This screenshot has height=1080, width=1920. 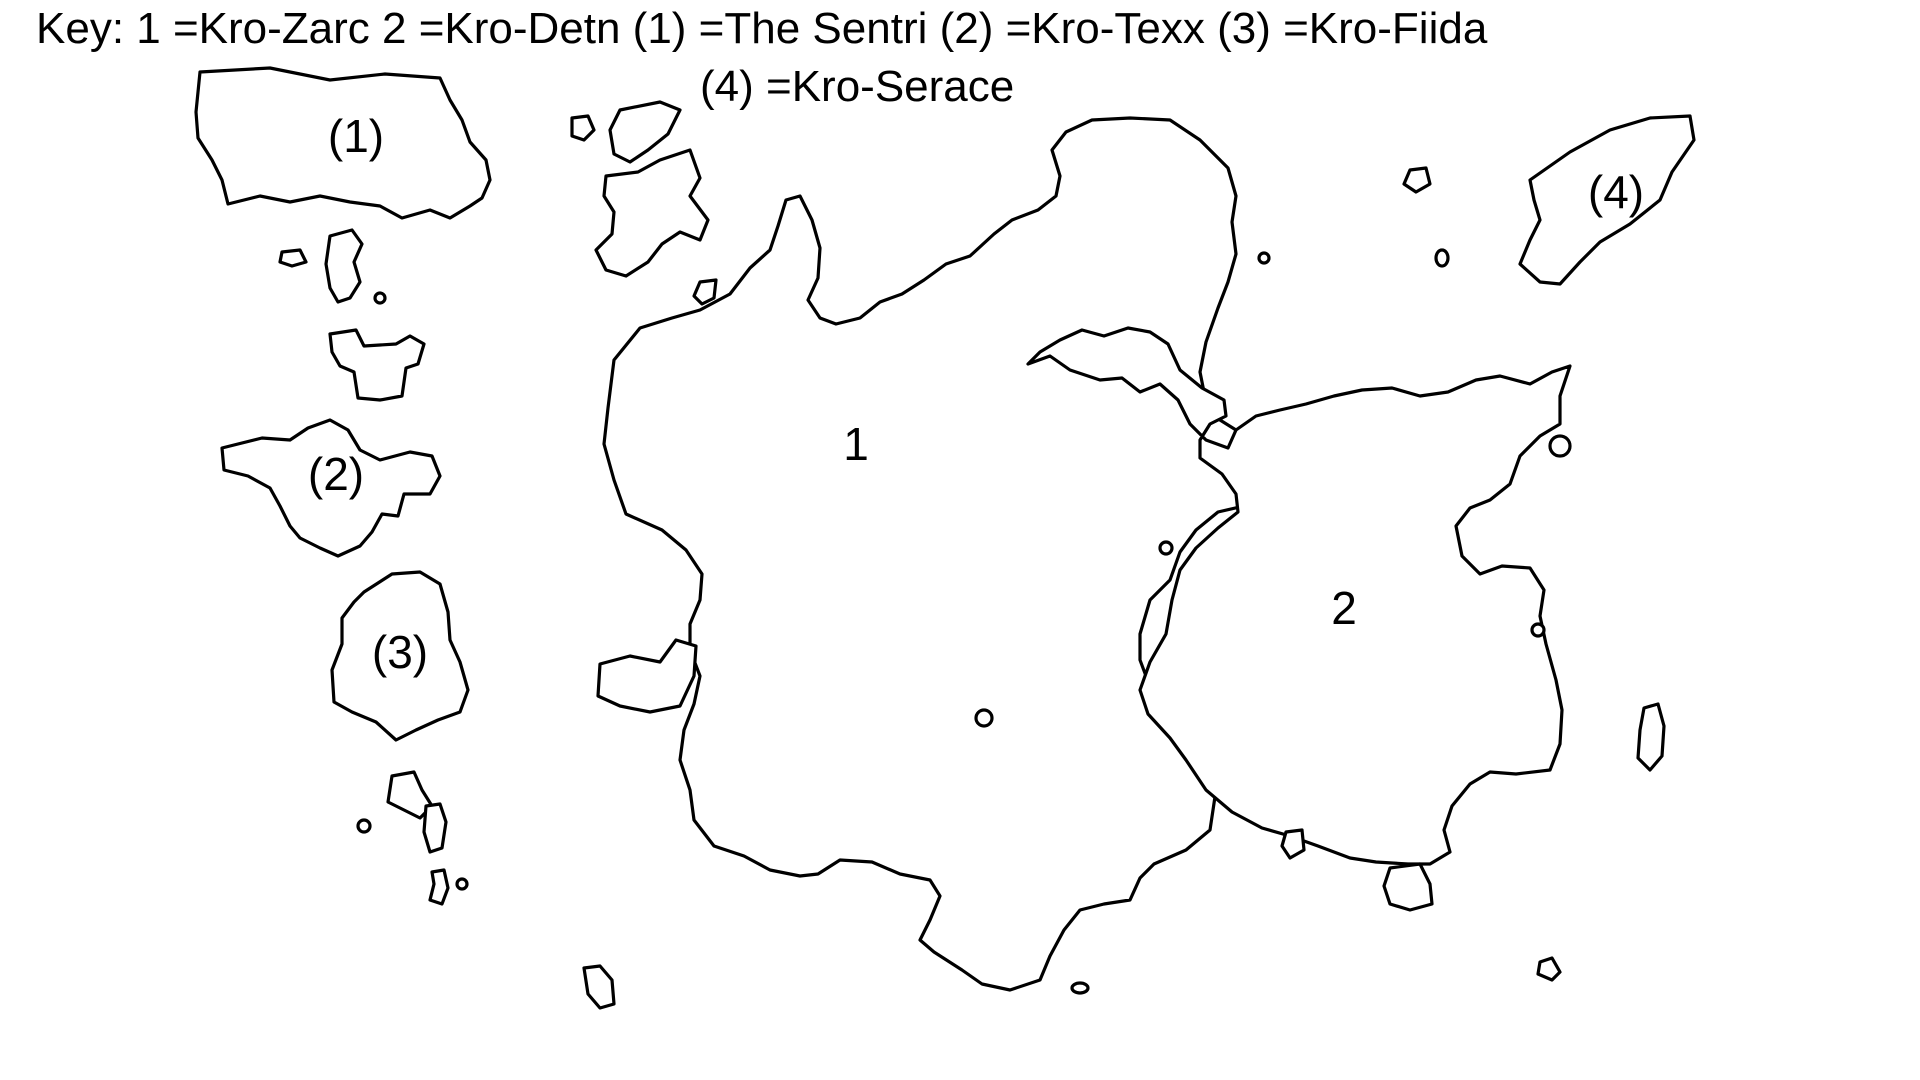 I want to click on key-line-2: (4) =Kro-Serace, so click(x=857, y=86).